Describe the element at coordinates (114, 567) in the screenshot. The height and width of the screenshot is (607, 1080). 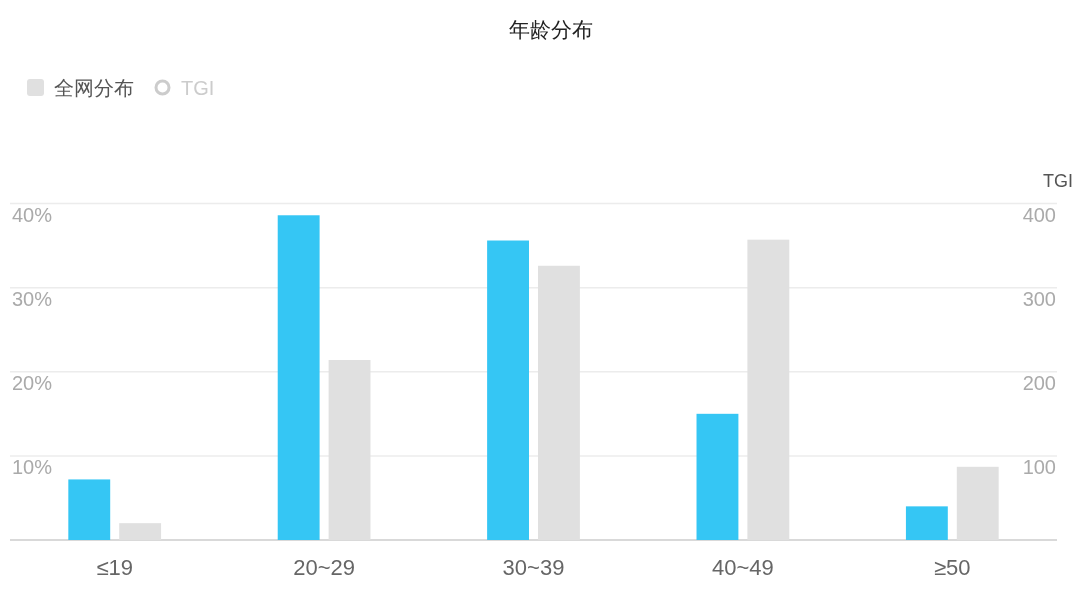
I see `xtick-label: ≤19` at that location.